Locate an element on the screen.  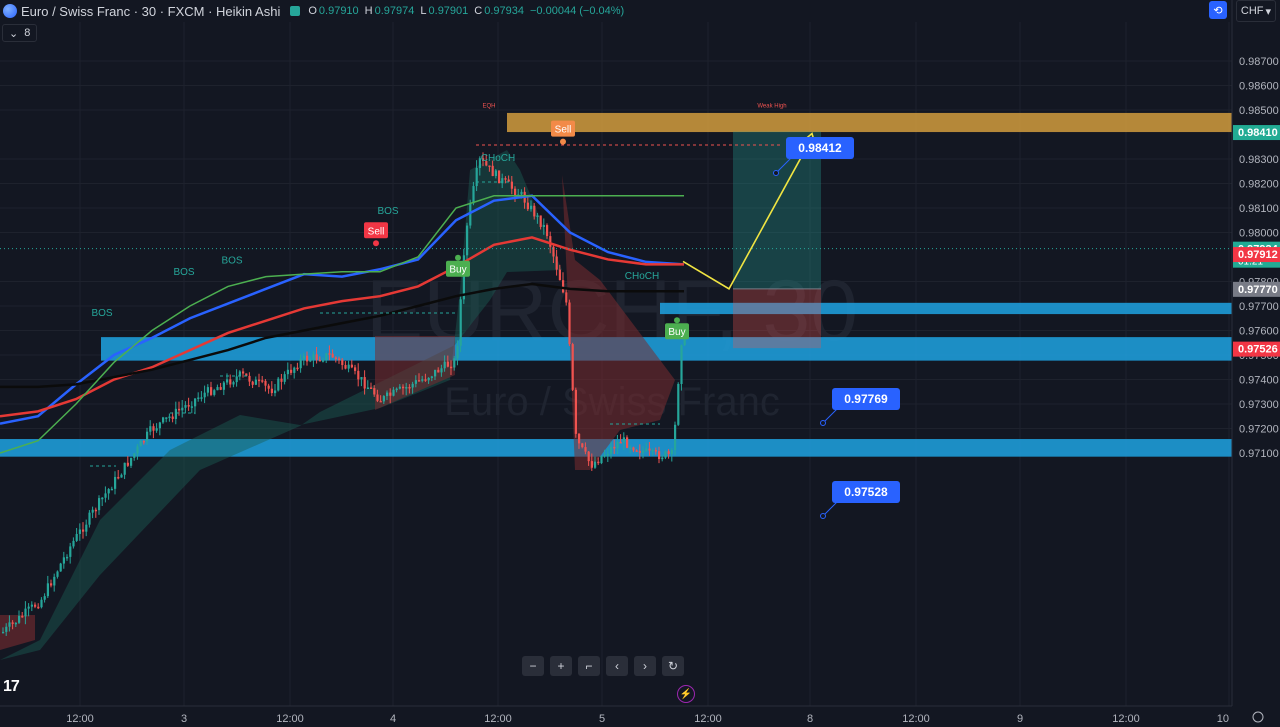
time-tick-label: 8 is located at coordinates (810, 719).